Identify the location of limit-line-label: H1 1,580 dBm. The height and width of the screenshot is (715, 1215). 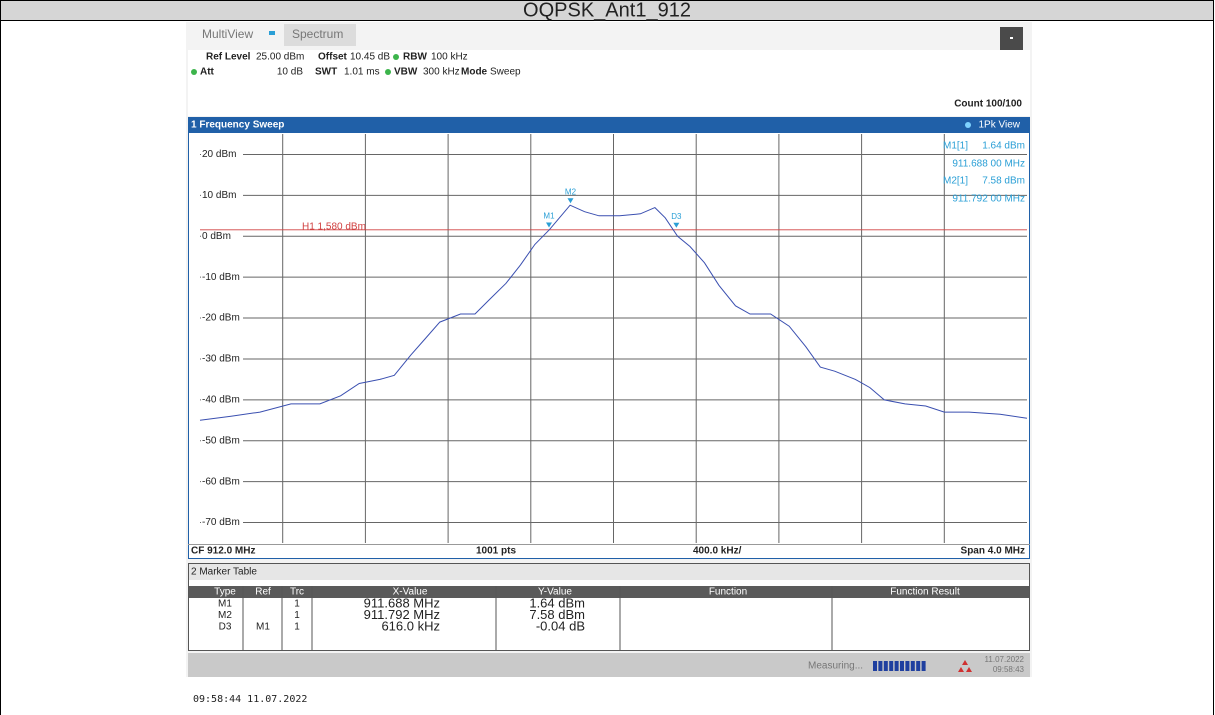
(334, 226).